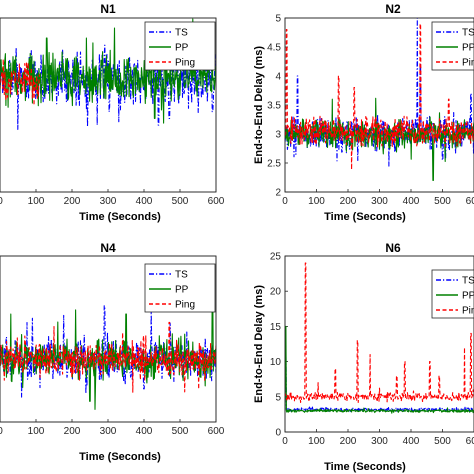 The image size is (474, 474). I want to click on y-tick-label: 10, so click(276, 362).